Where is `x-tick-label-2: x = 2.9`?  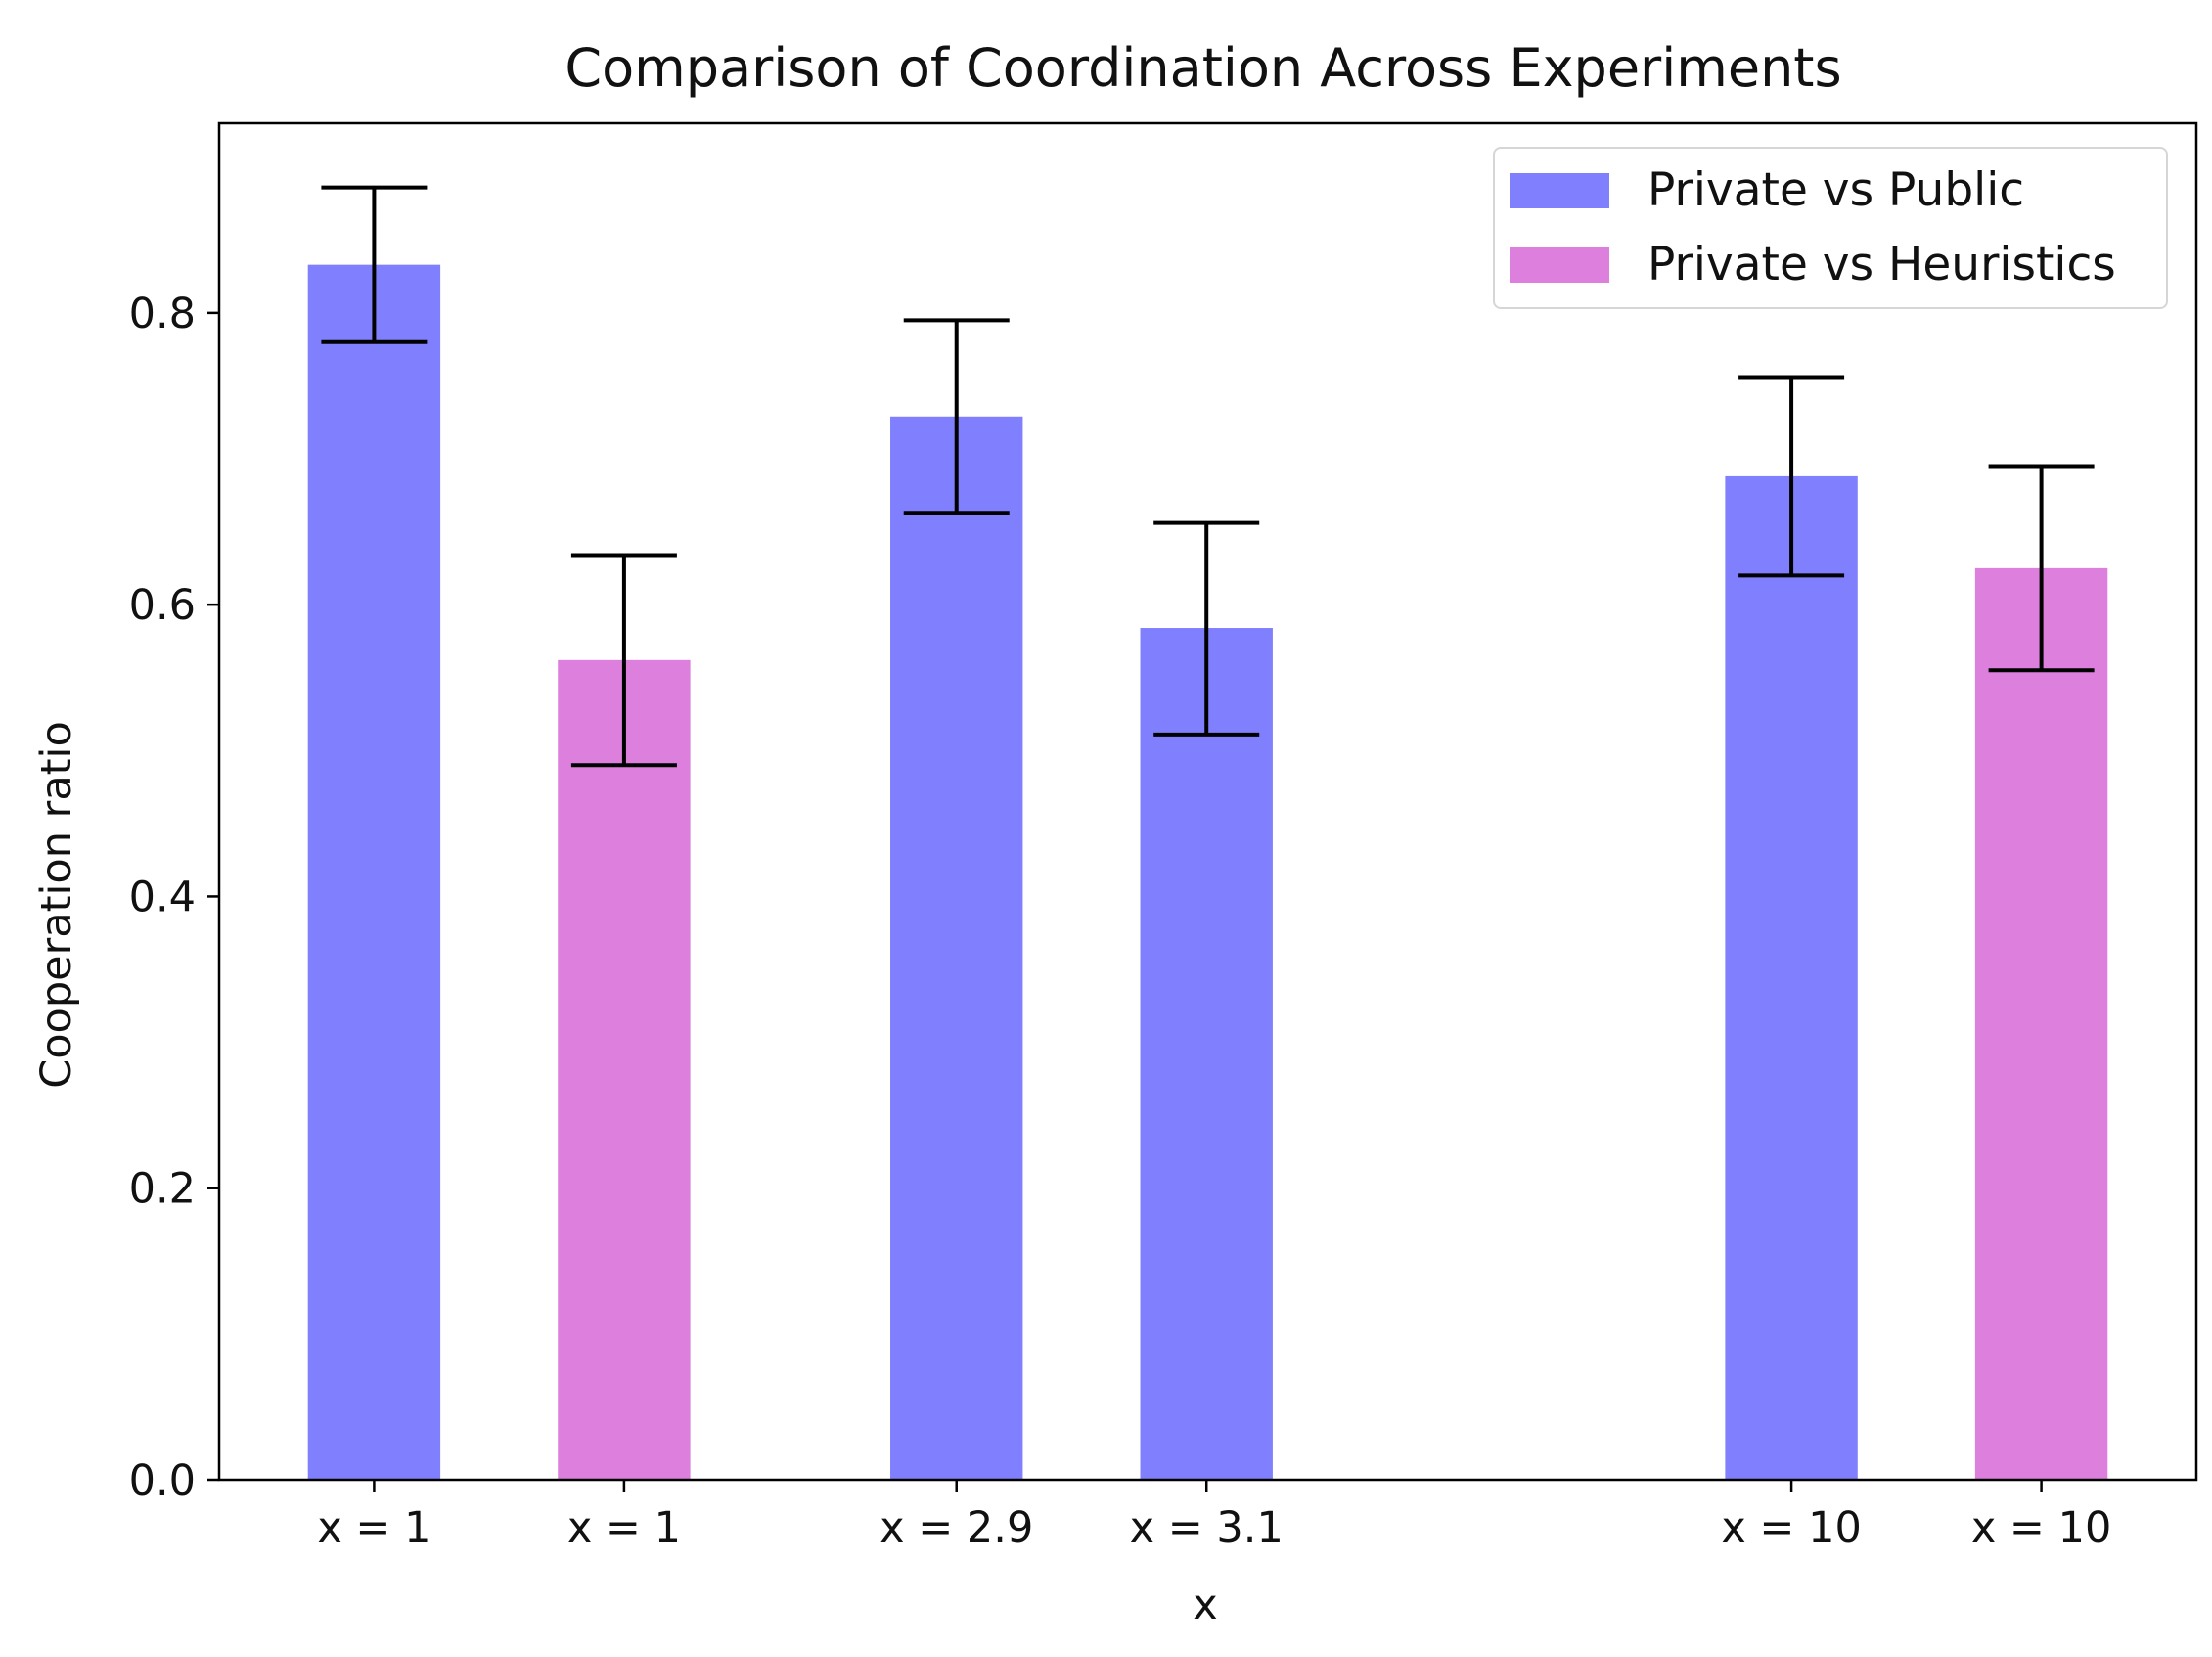
x-tick-label-2: x = 2.9 is located at coordinates (956, 1528).